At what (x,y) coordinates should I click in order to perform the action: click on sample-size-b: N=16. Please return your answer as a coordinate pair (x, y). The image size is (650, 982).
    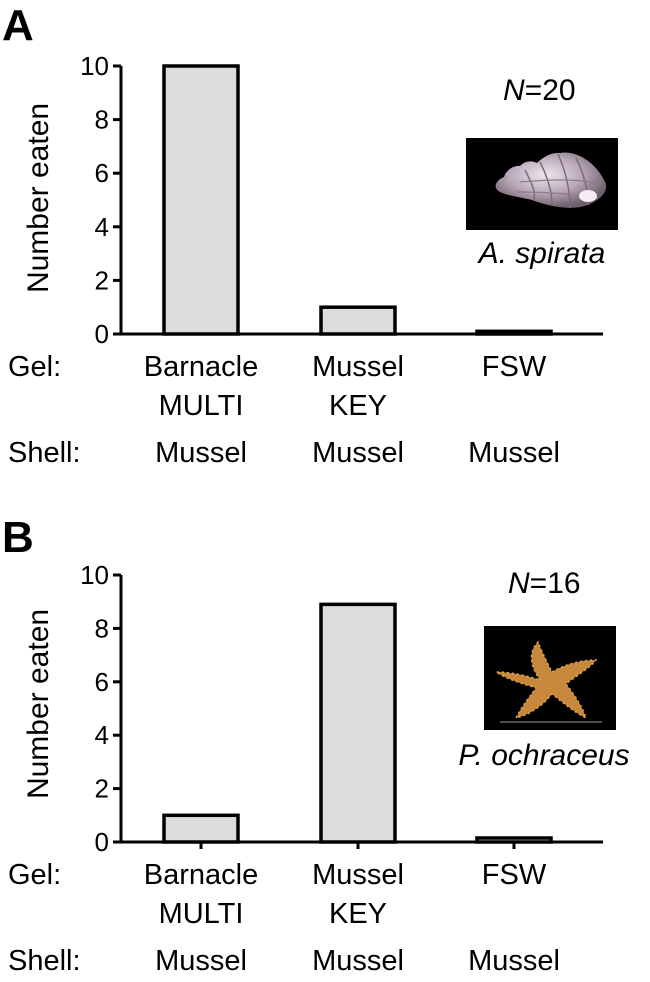
    Looking at the image, I should click on (544, 583).